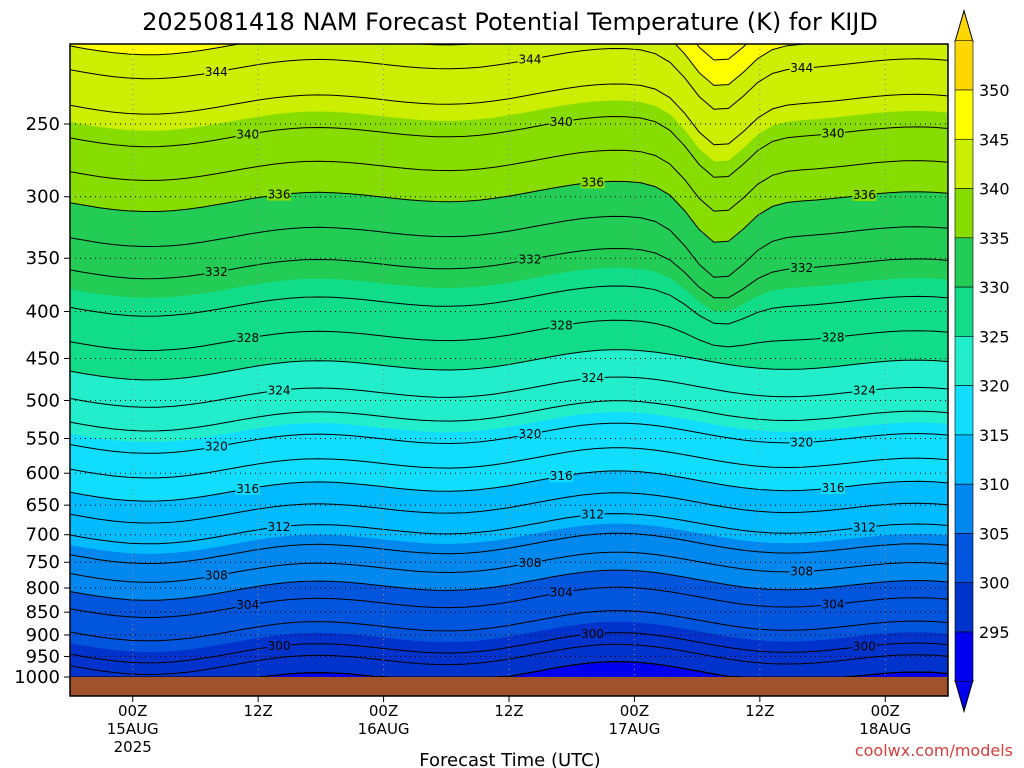 Image resolution: width=1024 pixels, height=768 pixels. Describe the element at coordinates (994, 287) in the screenshot. I see `colorbar-label: 330` at that location.